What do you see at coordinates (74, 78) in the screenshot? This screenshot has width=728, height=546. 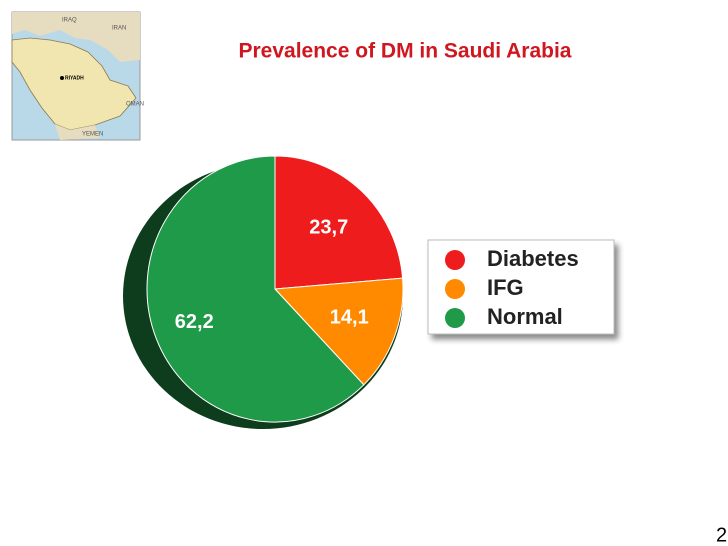 I see `map-label: RIYADH` at bounding box center [74, 78].